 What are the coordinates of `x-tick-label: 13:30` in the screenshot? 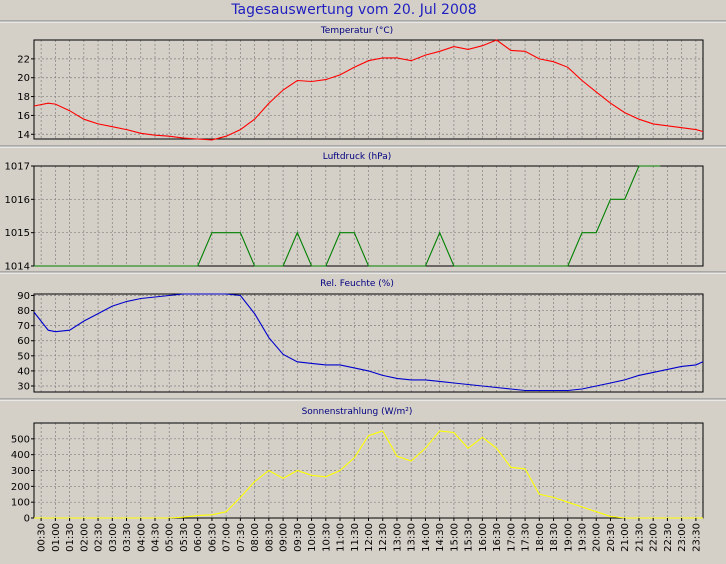 It's located at (412, 537).